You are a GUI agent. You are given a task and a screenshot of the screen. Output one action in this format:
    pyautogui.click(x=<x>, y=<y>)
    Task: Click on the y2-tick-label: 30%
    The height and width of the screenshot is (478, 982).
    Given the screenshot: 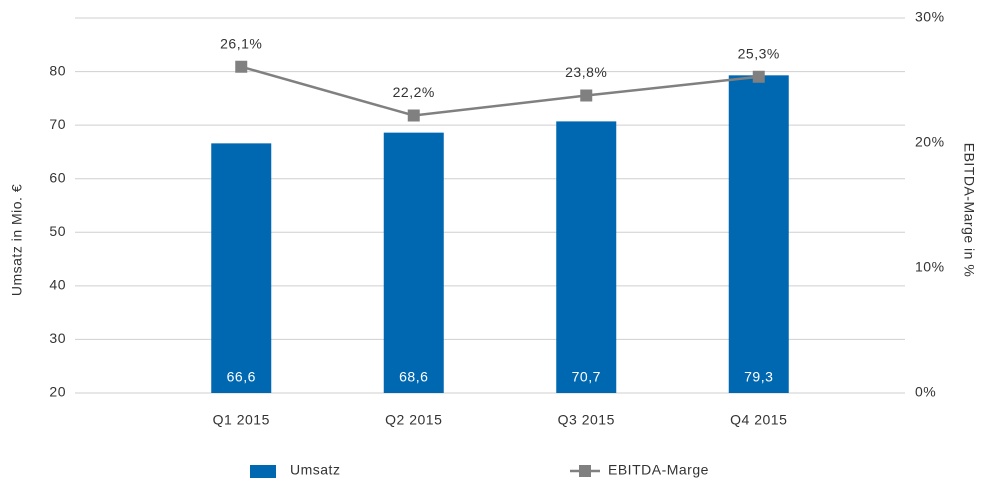 What is the action you would take?
    pyautogui.click(x=930, y=17)
    